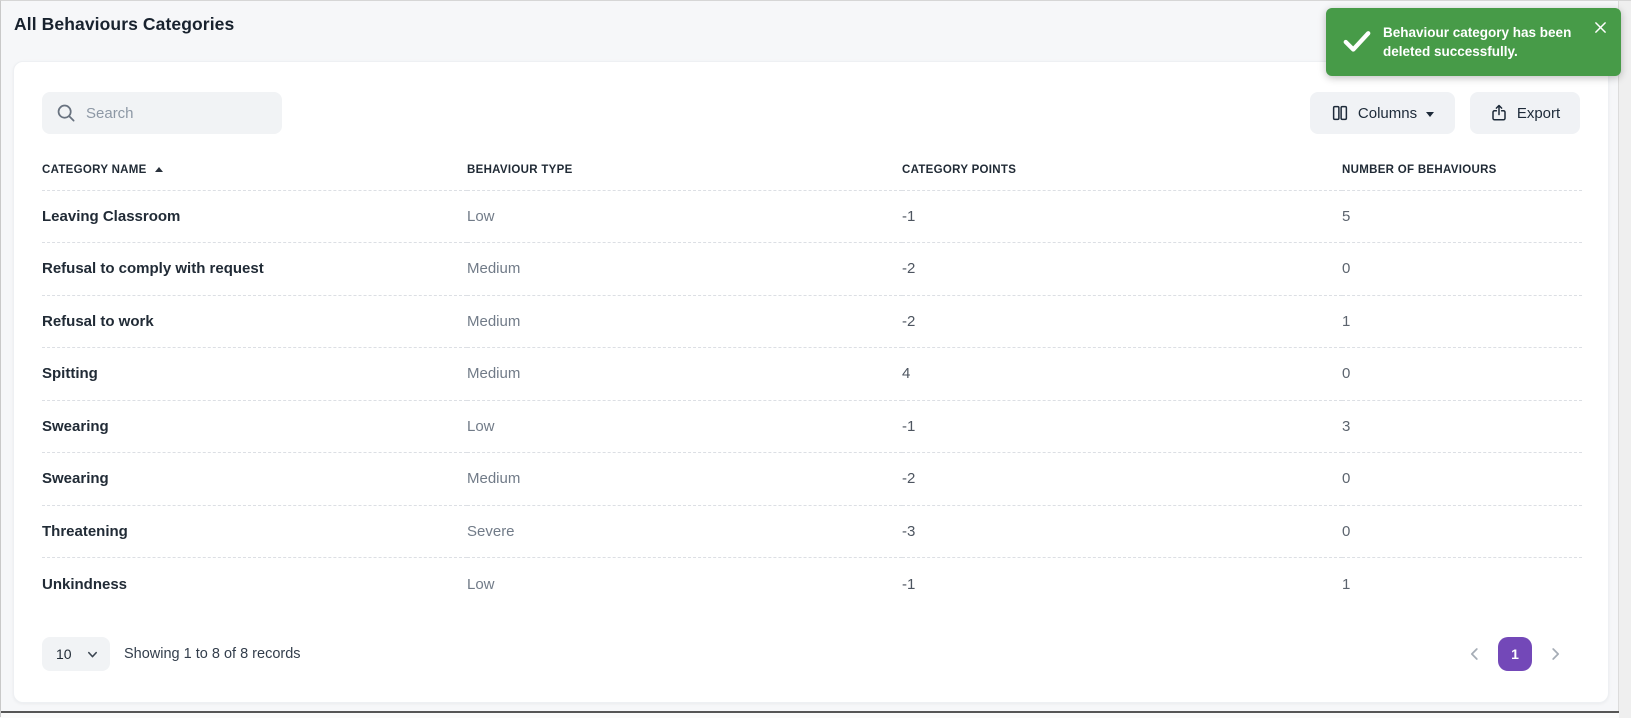 This screenshot has width=1631, height=718. Describe the element at coordinates (810, 712) in the screenshot. I see `window-bottom-edge` at that location.